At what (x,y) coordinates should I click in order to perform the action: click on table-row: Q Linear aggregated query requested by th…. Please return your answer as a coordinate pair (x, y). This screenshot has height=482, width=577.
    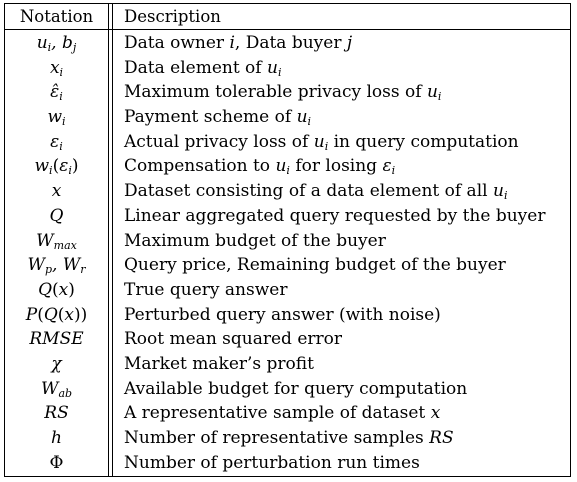
    Looking at the image, I should click on (287, 216).